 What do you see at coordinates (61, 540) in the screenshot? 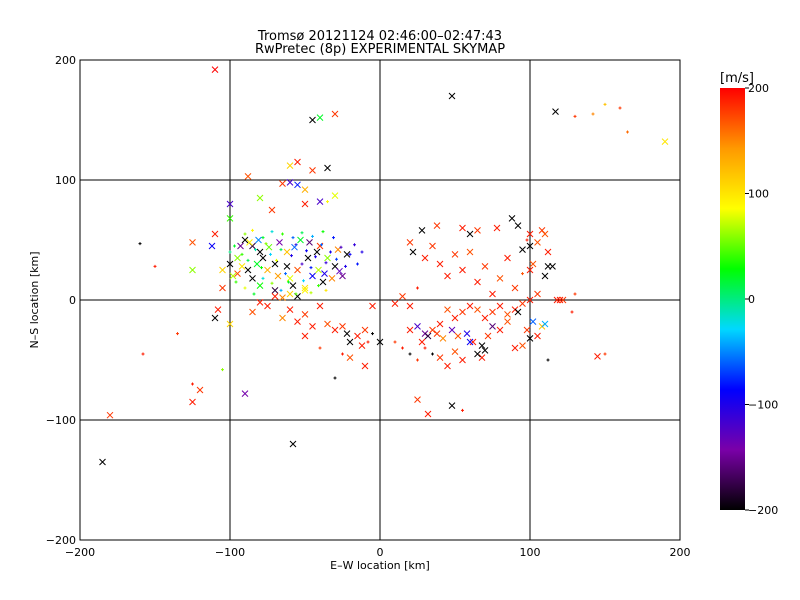
I see `y-tick-label: −200` at bounding box center [61, 540].